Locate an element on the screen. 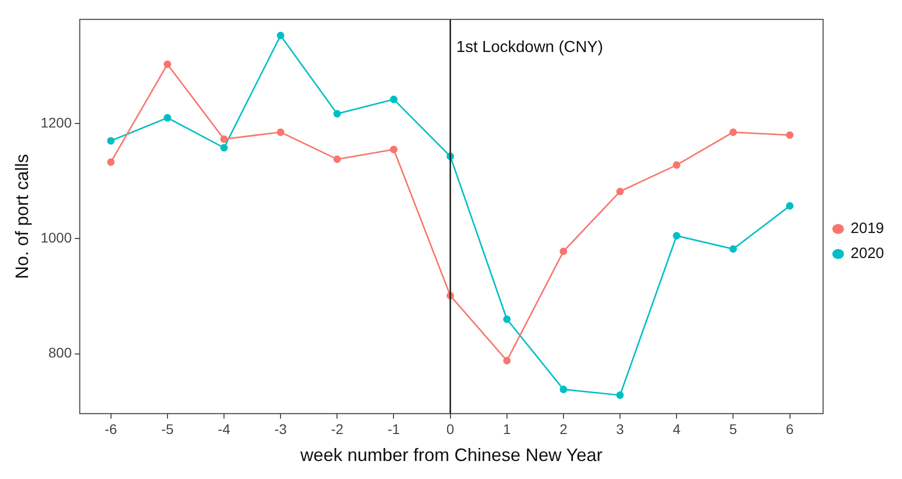 This screenshot has width=902, height=479. x-tick-label: -6 is located at coordinates (111, 428).